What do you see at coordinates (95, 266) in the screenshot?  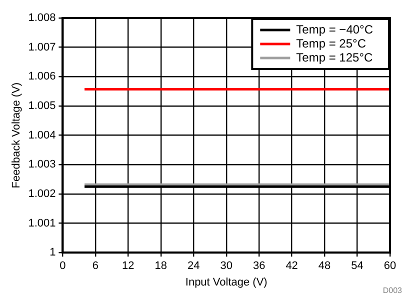 I see `x-tick-label: 6` at bounding box center [95, 266].